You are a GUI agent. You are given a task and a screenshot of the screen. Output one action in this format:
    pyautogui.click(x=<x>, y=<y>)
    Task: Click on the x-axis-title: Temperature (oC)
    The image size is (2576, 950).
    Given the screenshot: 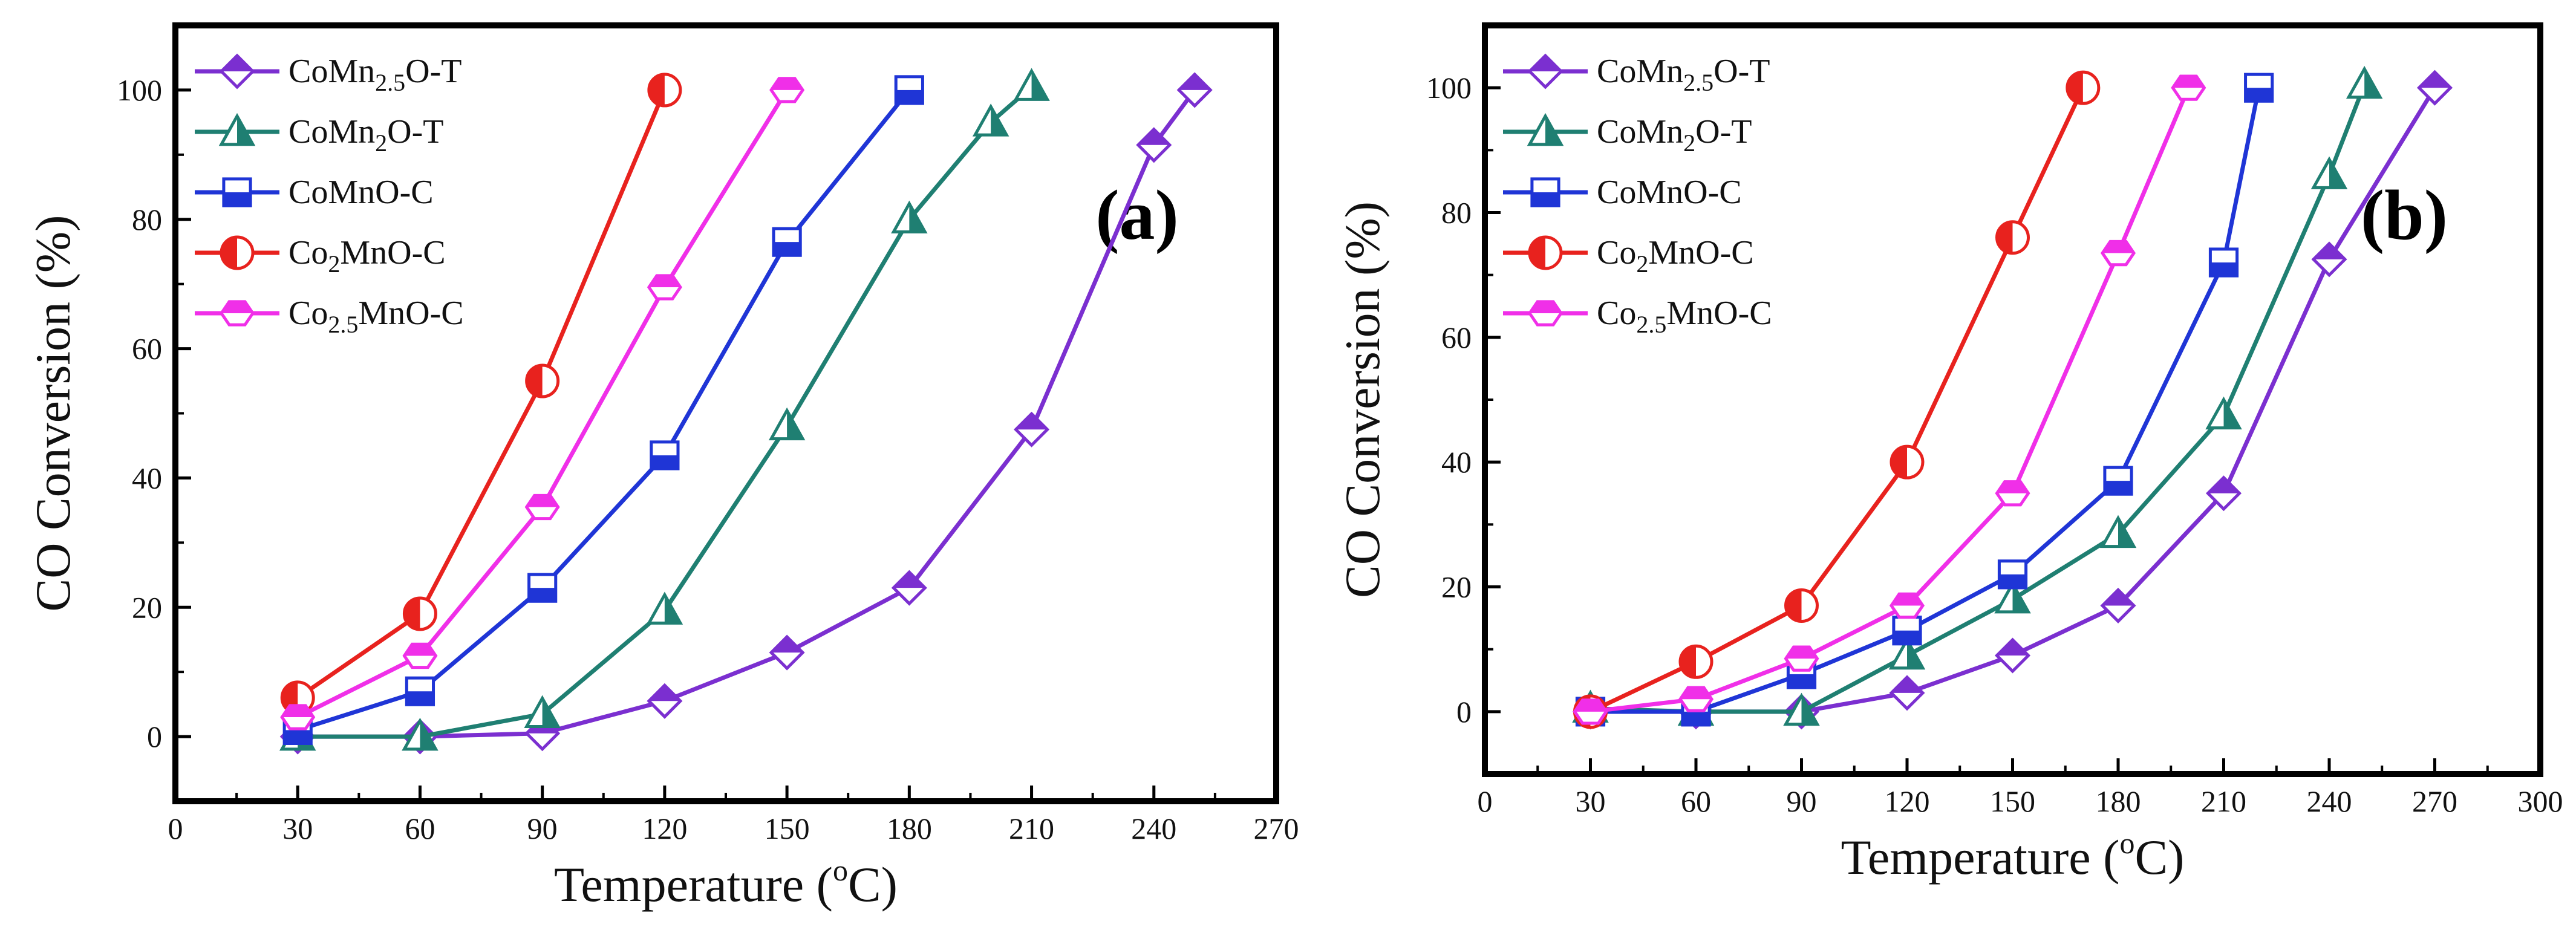 What is the action you would take?
    pyautogui.click(x=2013, y=855)
    